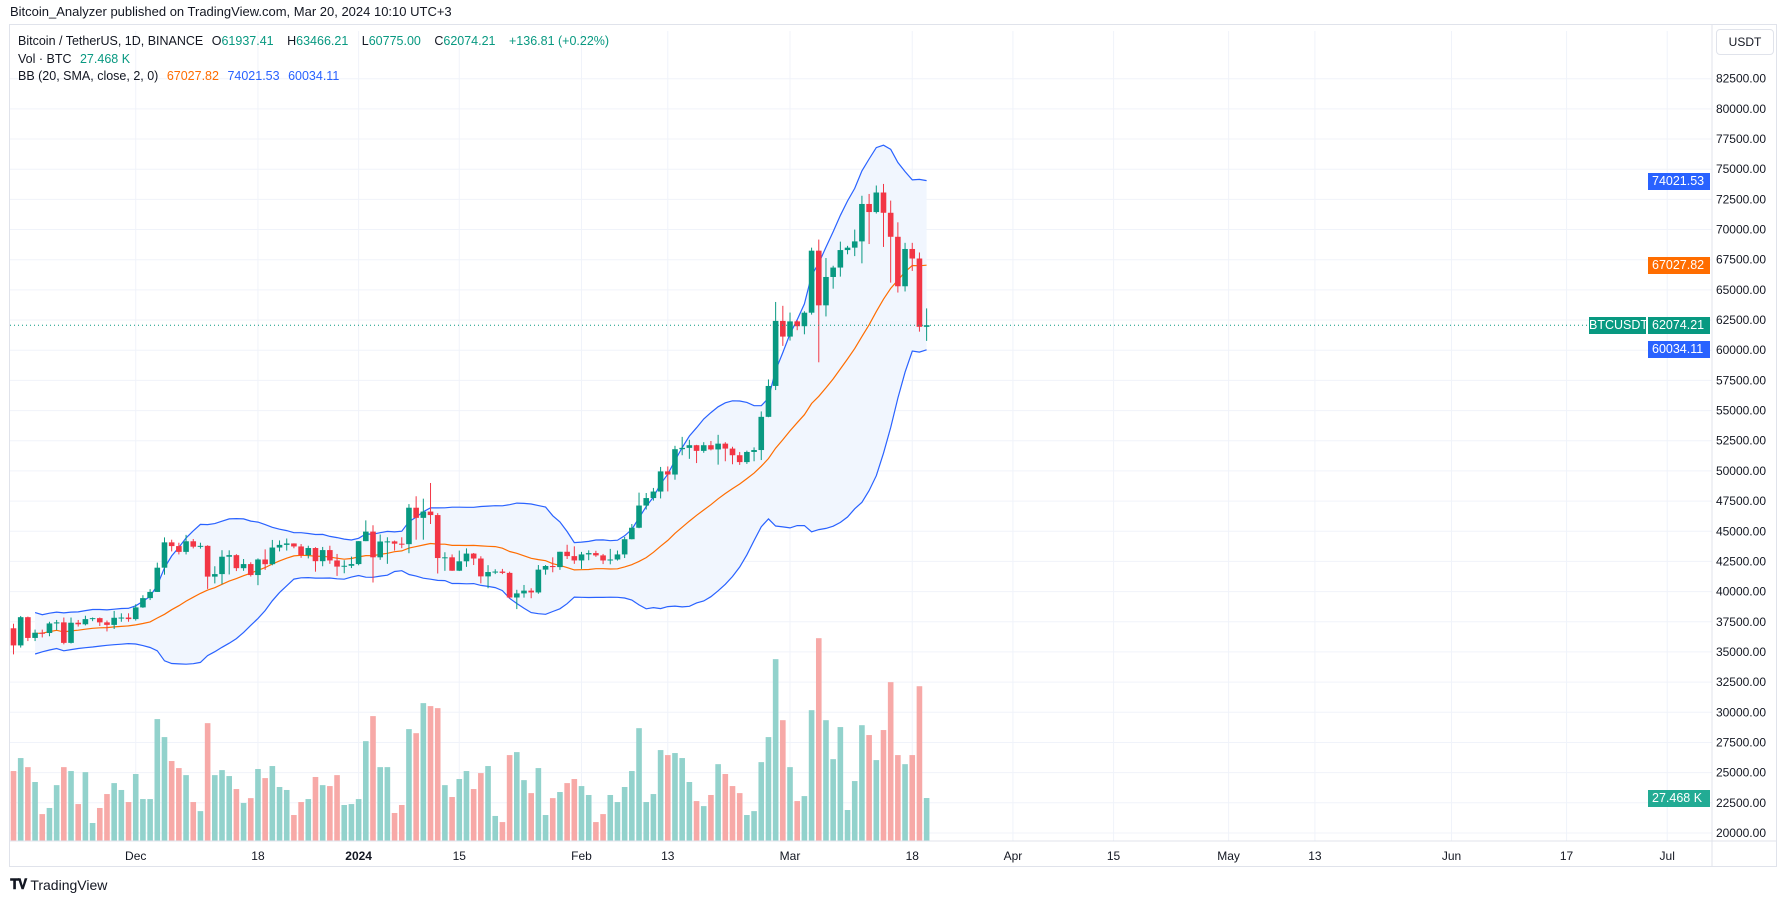  I want to click on tradingview-logo-icon: 𝐓𝐕, so click(18, 884).